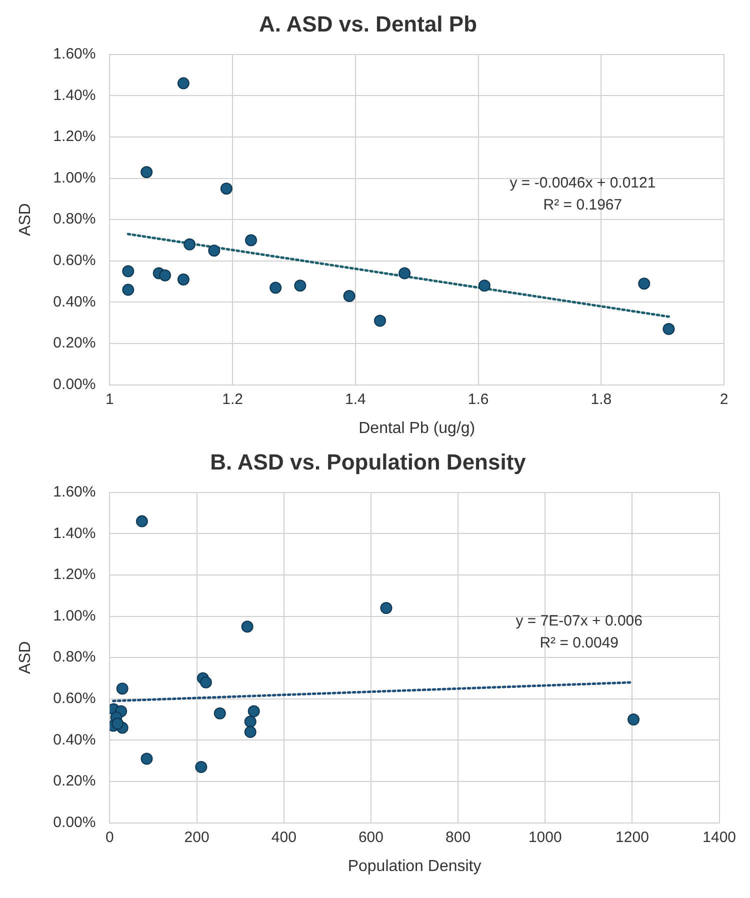 The image size is (750, 898). What do you see at coordinates (371, 837) in the screenshot?
I see `x-tick-label: 600` at bounding box center [371, 837].